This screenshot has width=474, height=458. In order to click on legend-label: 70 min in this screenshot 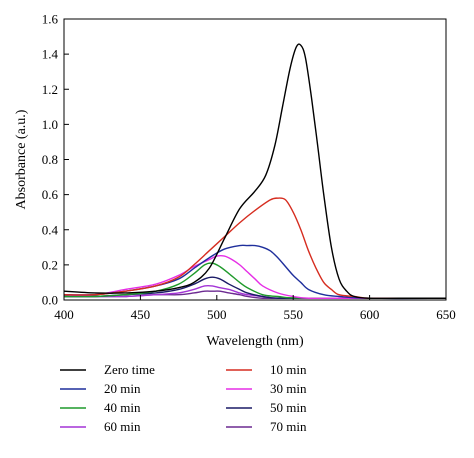, I will do `click(288, 426)`.